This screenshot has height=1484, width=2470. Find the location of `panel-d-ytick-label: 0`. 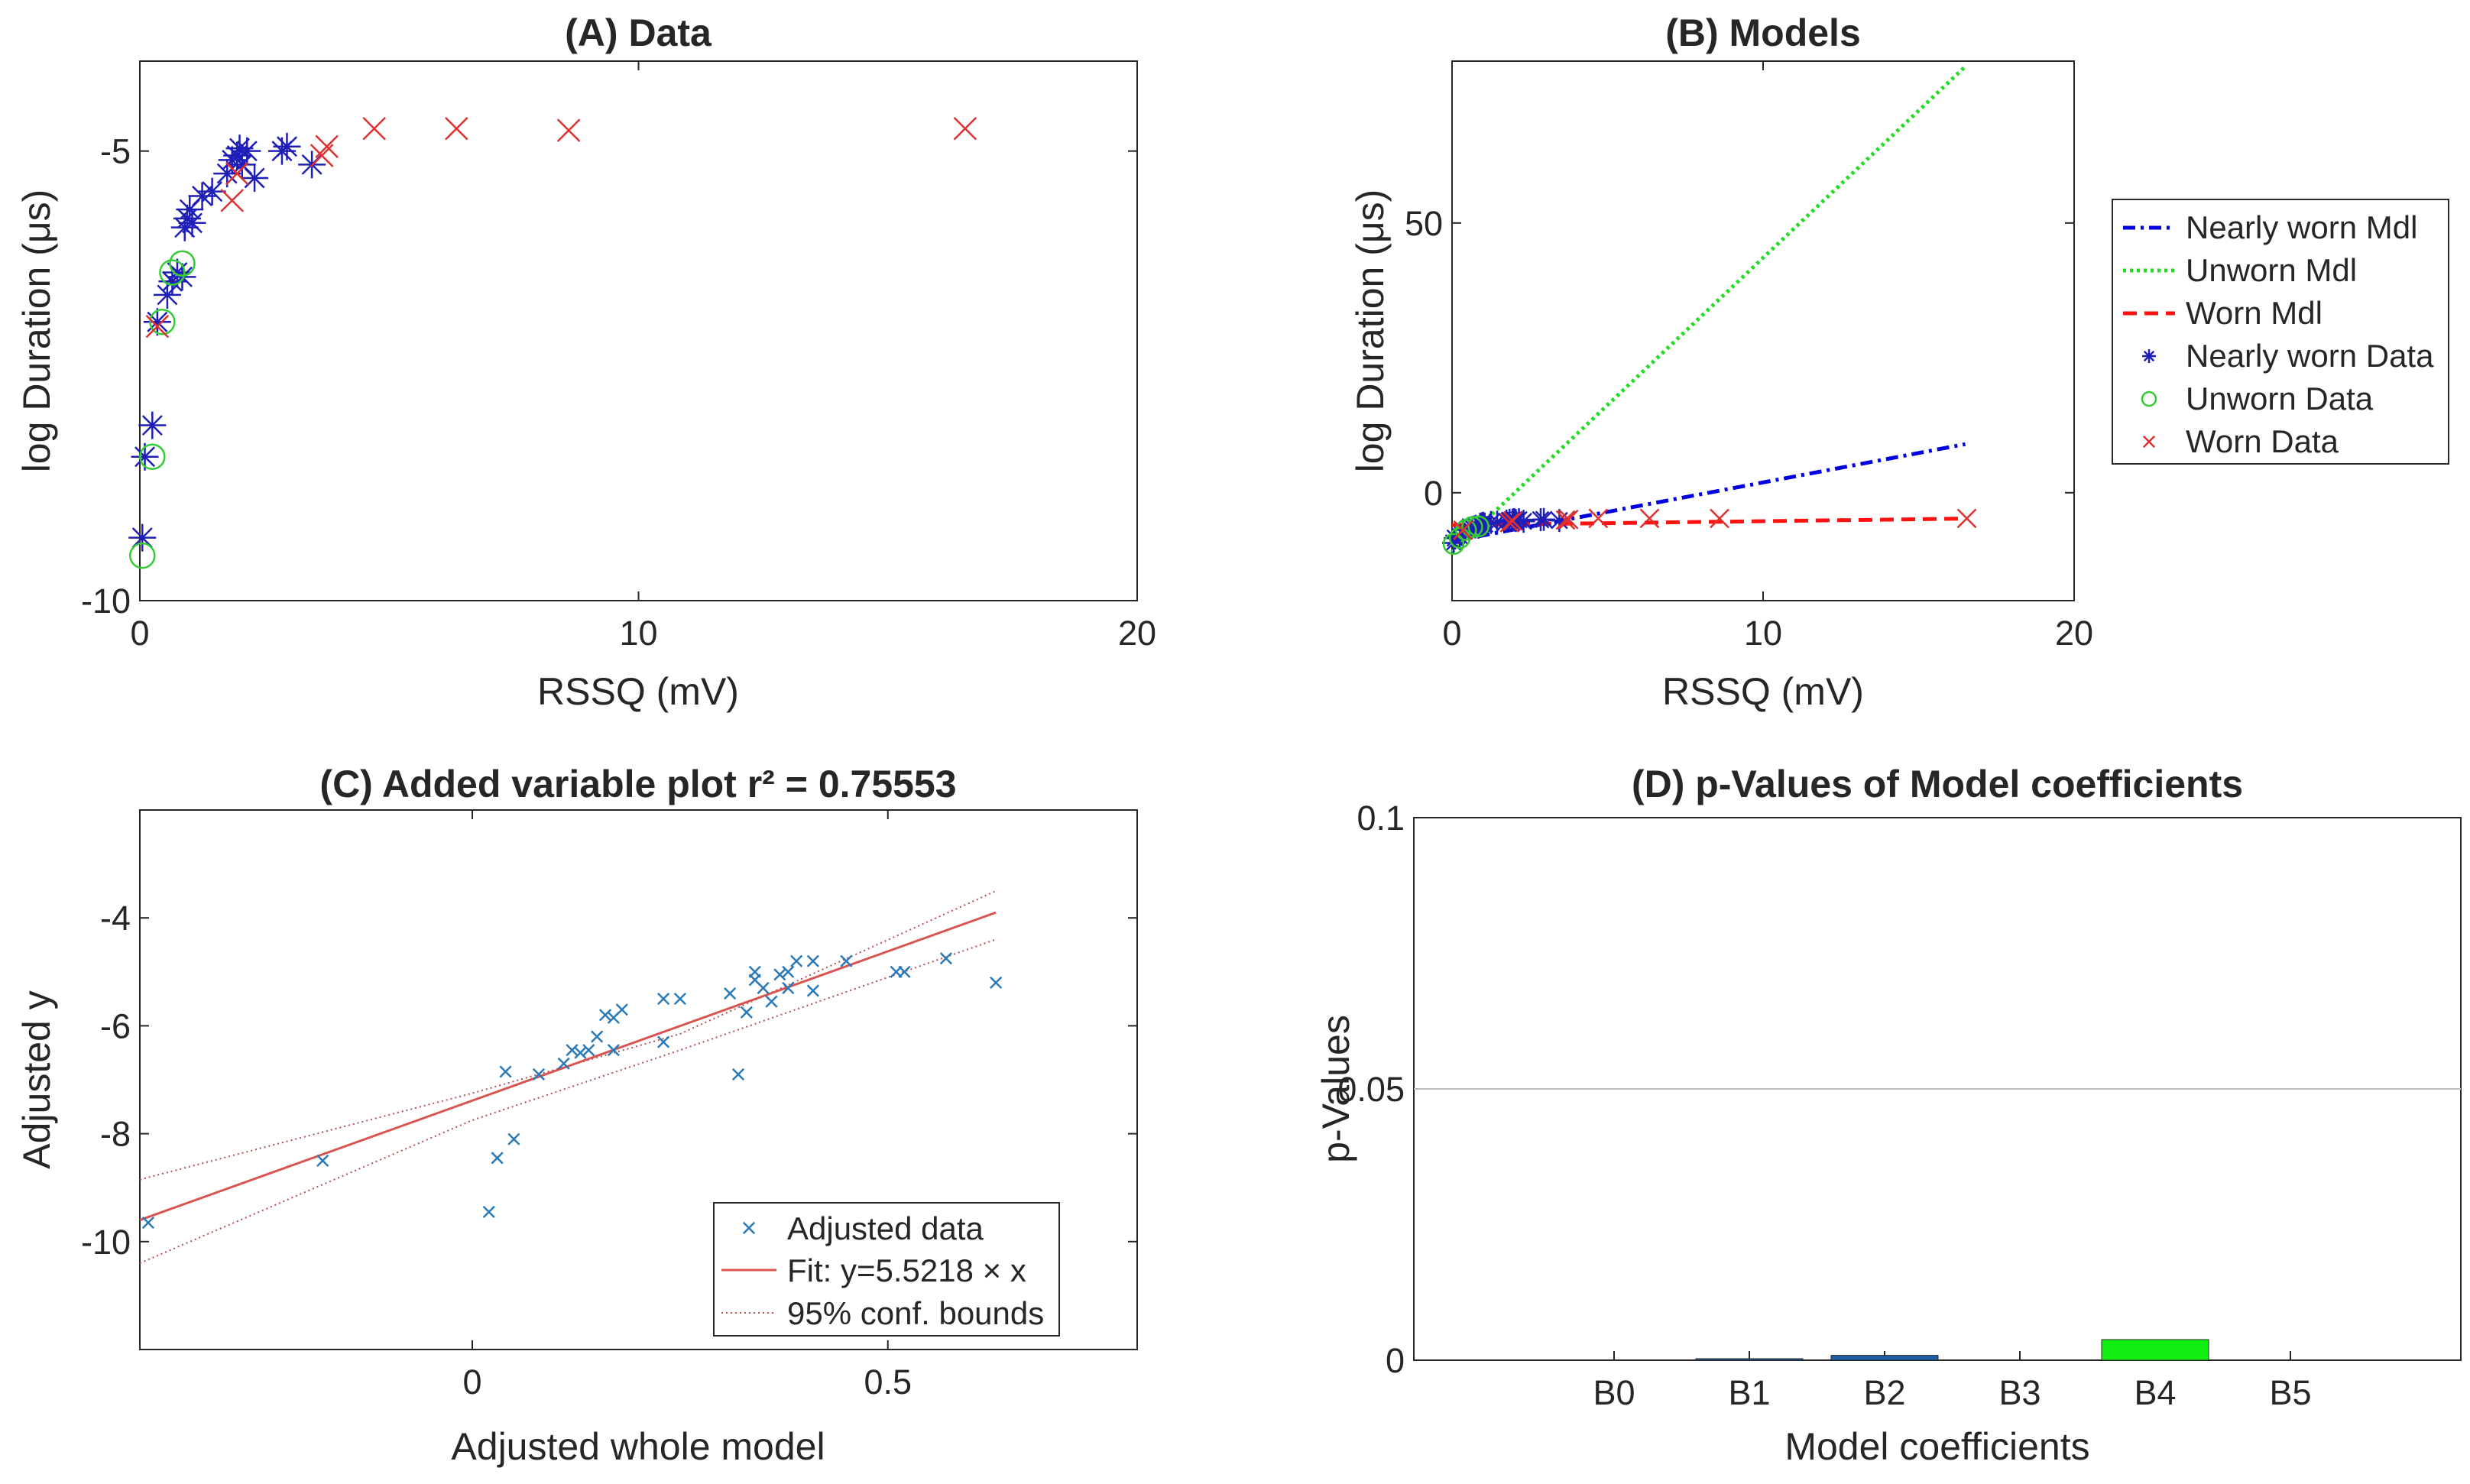

panel-d-ytick-label: 0 is located at coordinates (1395, 1361).